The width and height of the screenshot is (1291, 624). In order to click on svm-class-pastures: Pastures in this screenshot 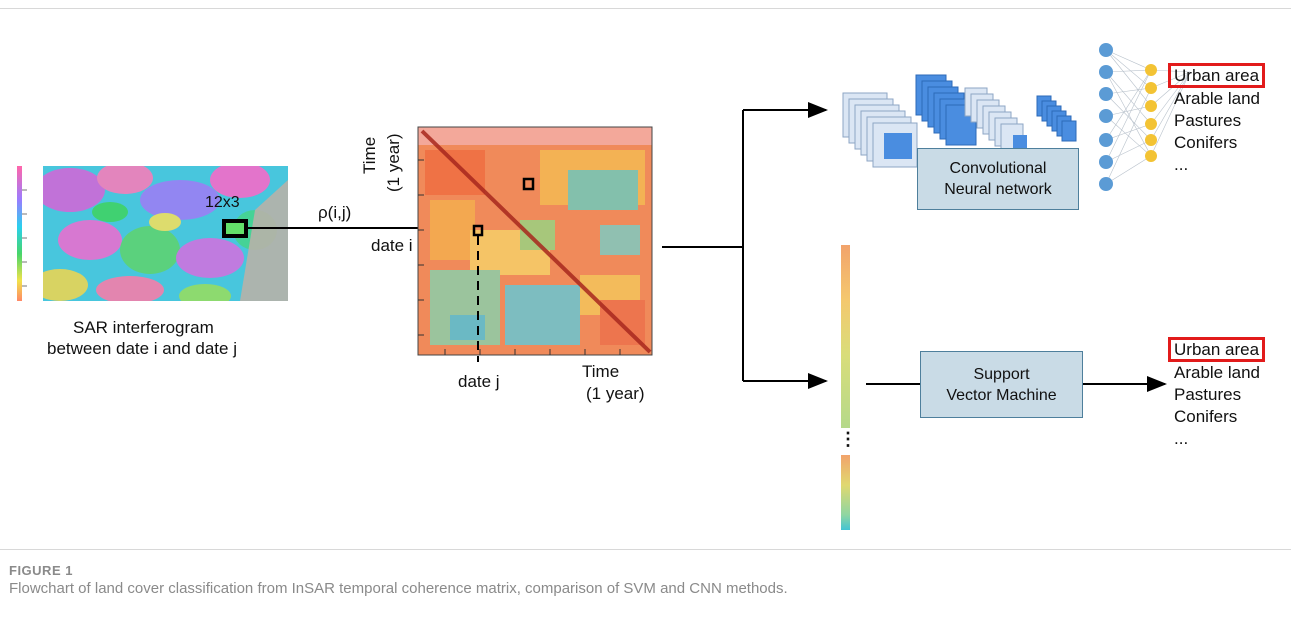, I will do `click(1208, 394)`.